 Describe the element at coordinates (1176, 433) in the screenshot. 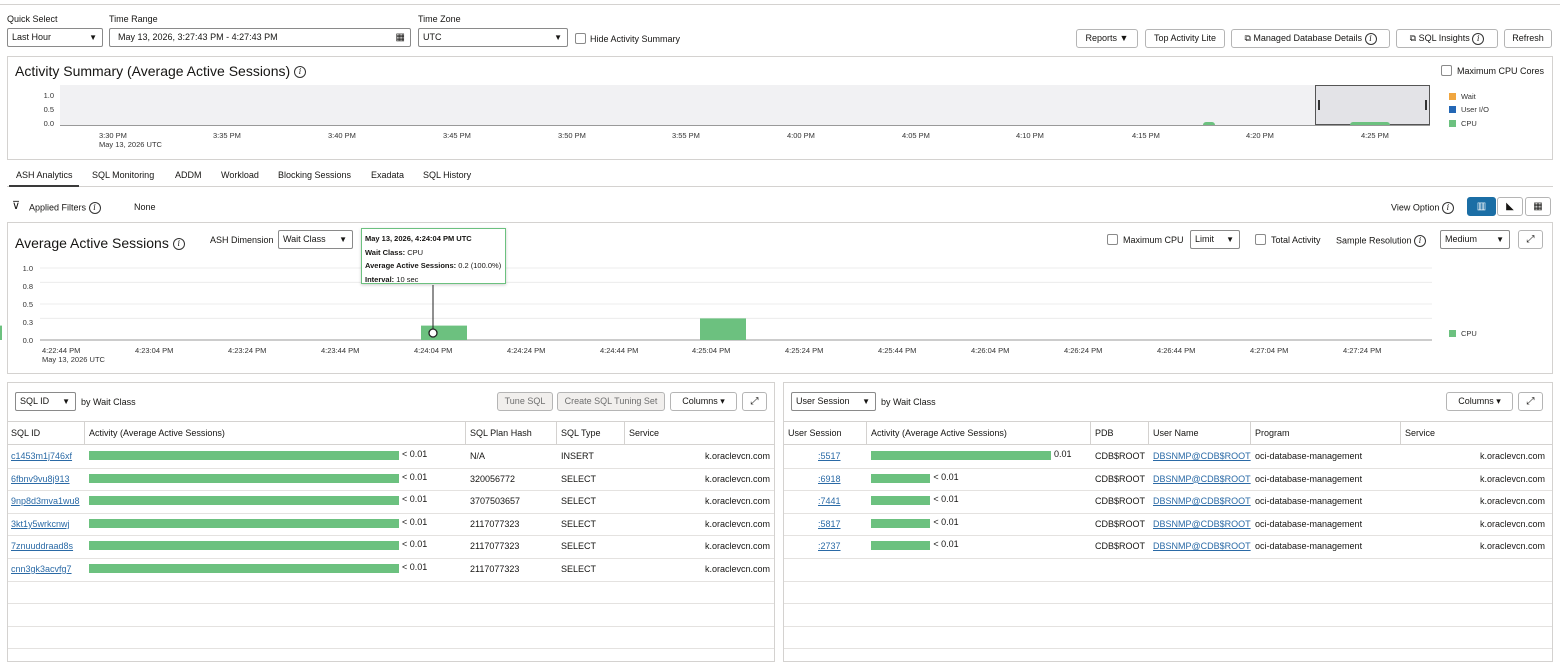

I see `column-header-user-name: User Name` at that location.